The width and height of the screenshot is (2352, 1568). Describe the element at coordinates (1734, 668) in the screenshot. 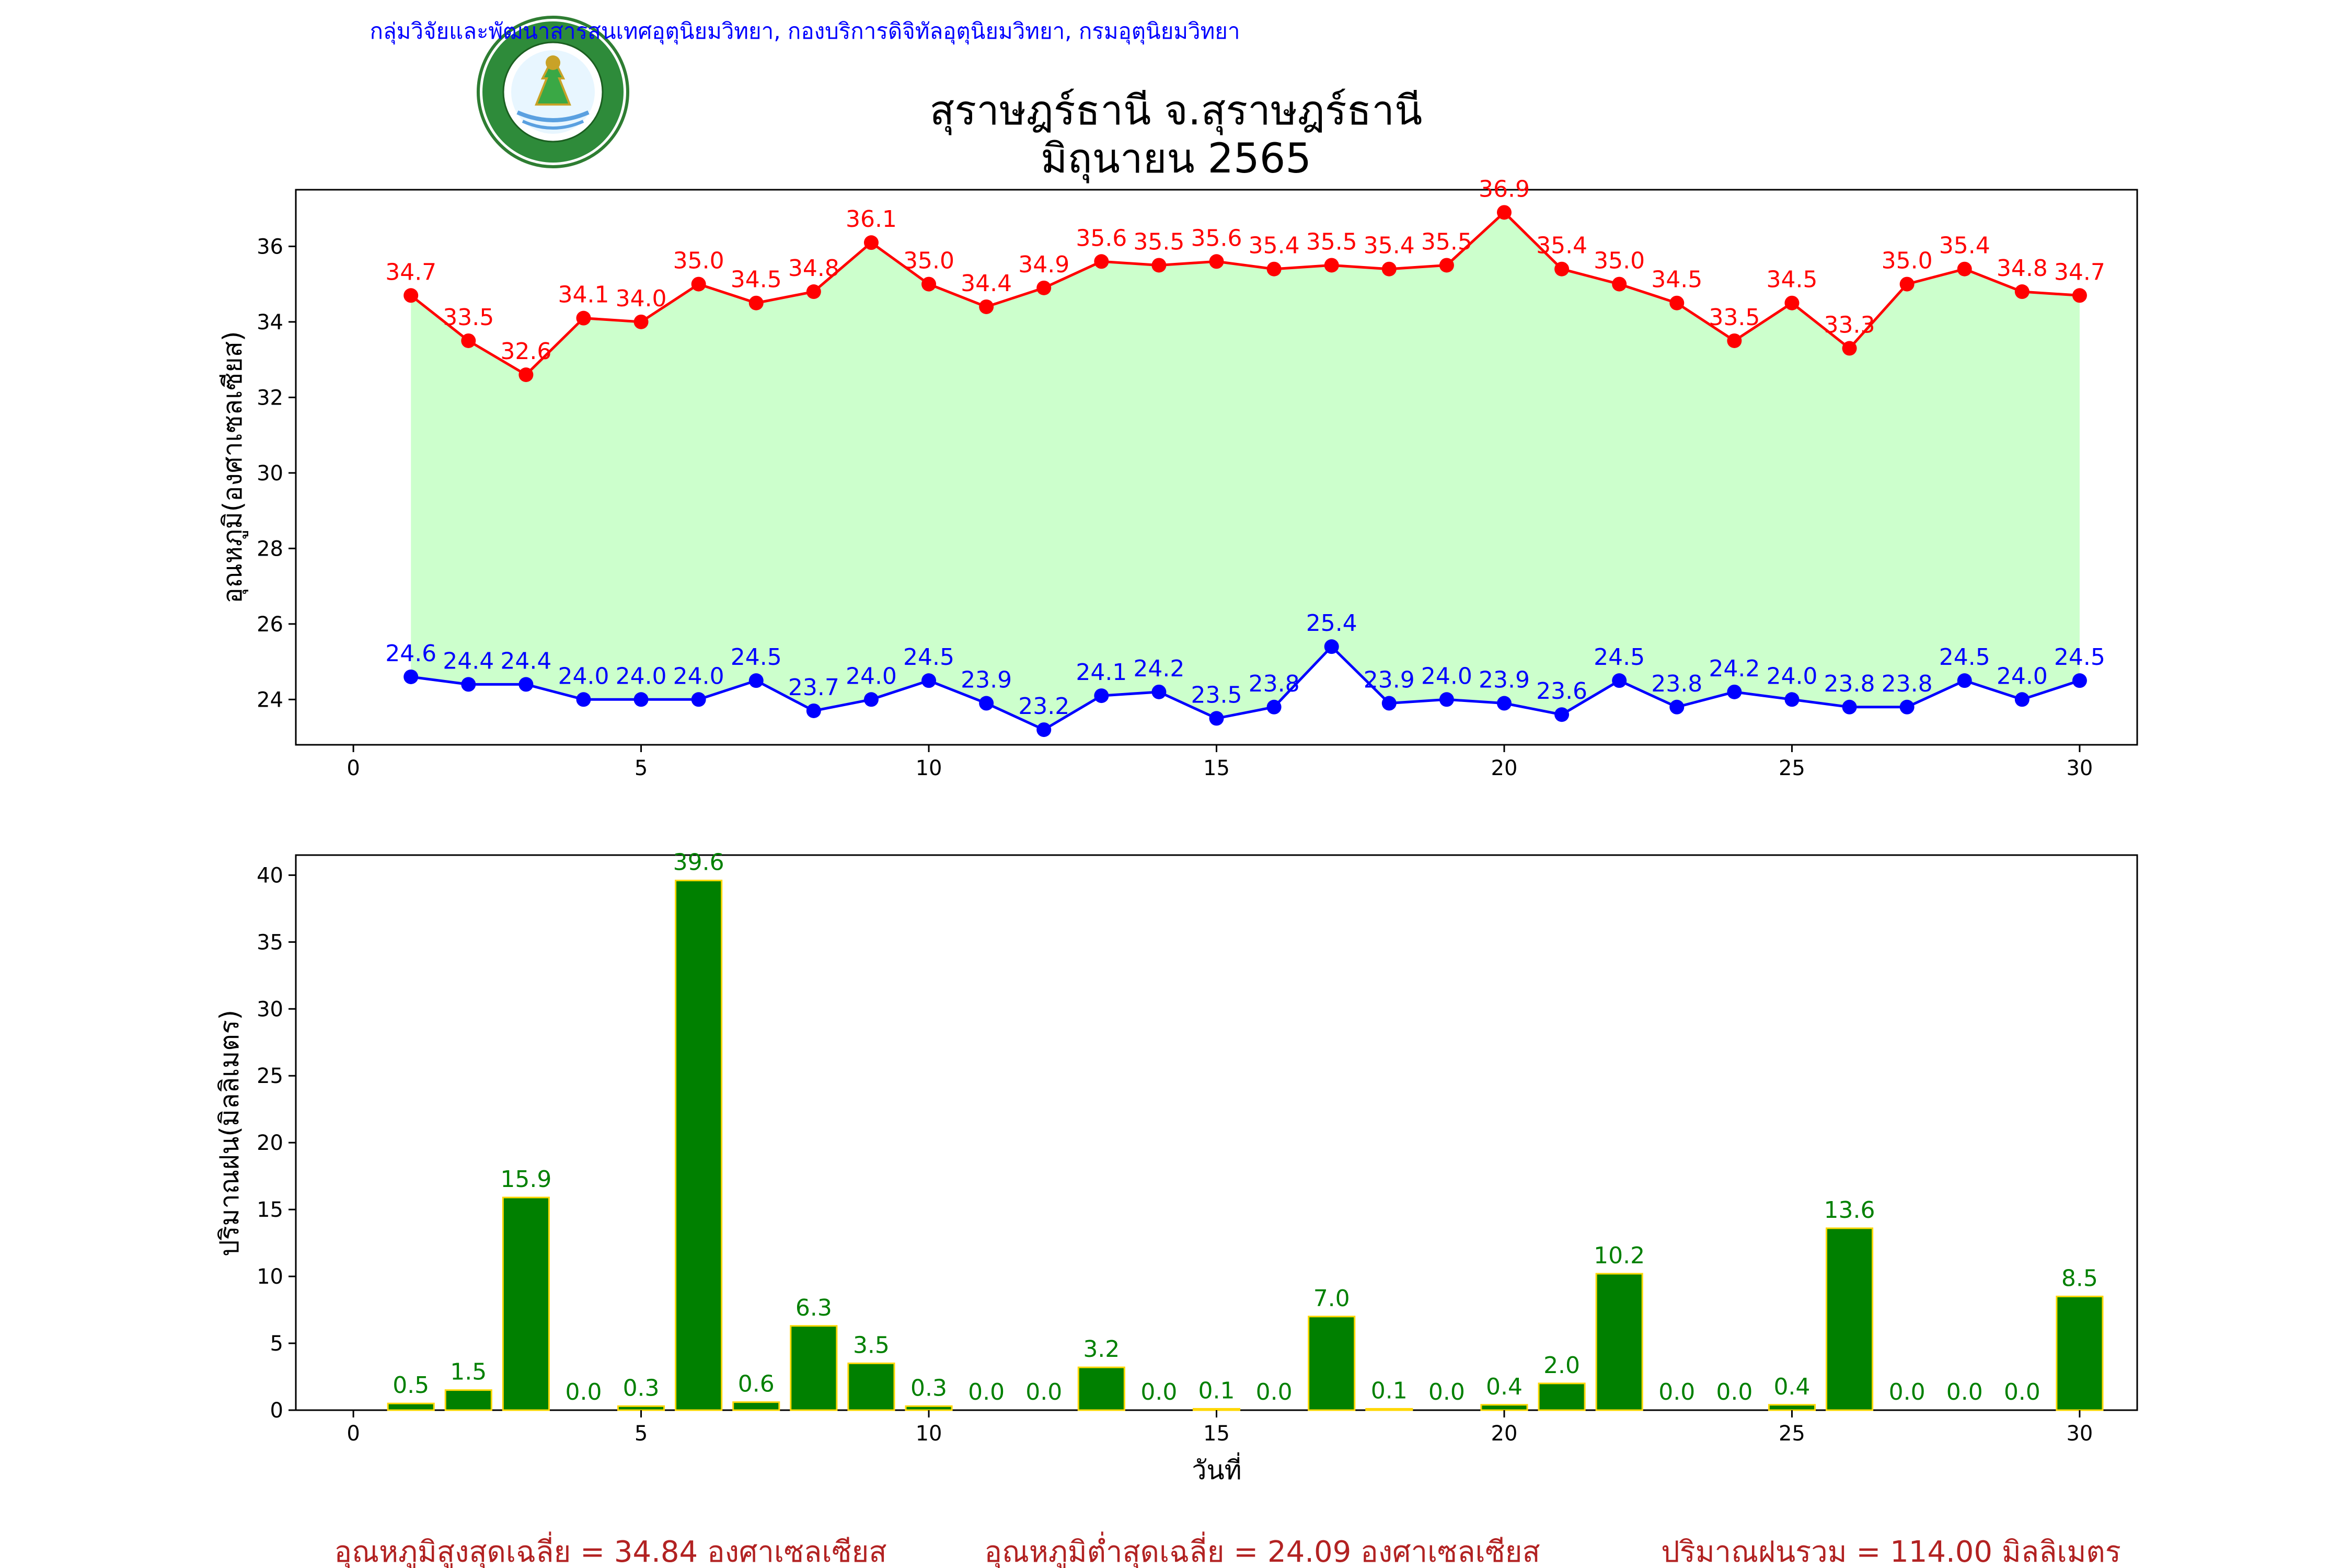

I see `min-temperature-value-label: 24.2` at that location.